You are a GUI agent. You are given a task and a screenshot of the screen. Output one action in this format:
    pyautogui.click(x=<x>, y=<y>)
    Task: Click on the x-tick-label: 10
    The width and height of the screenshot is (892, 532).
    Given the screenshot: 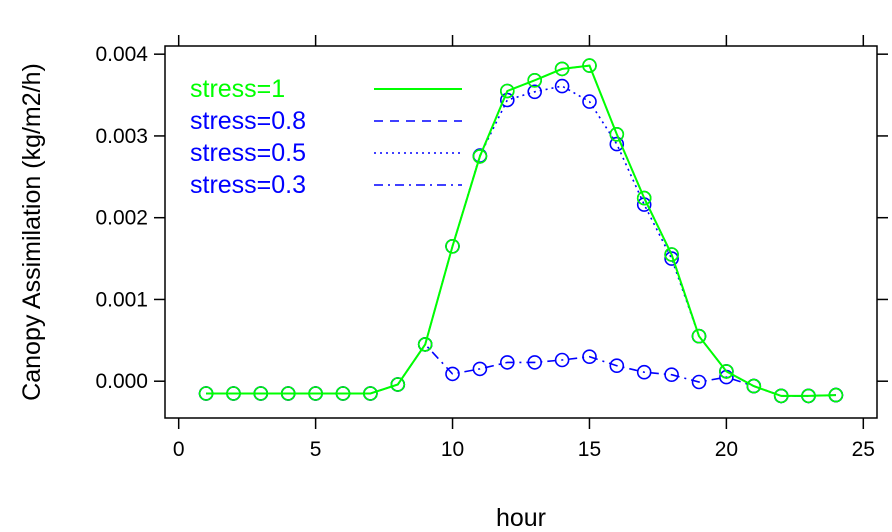 What is the action you would take?
    pyautogui.click(x=452, y=449)
    